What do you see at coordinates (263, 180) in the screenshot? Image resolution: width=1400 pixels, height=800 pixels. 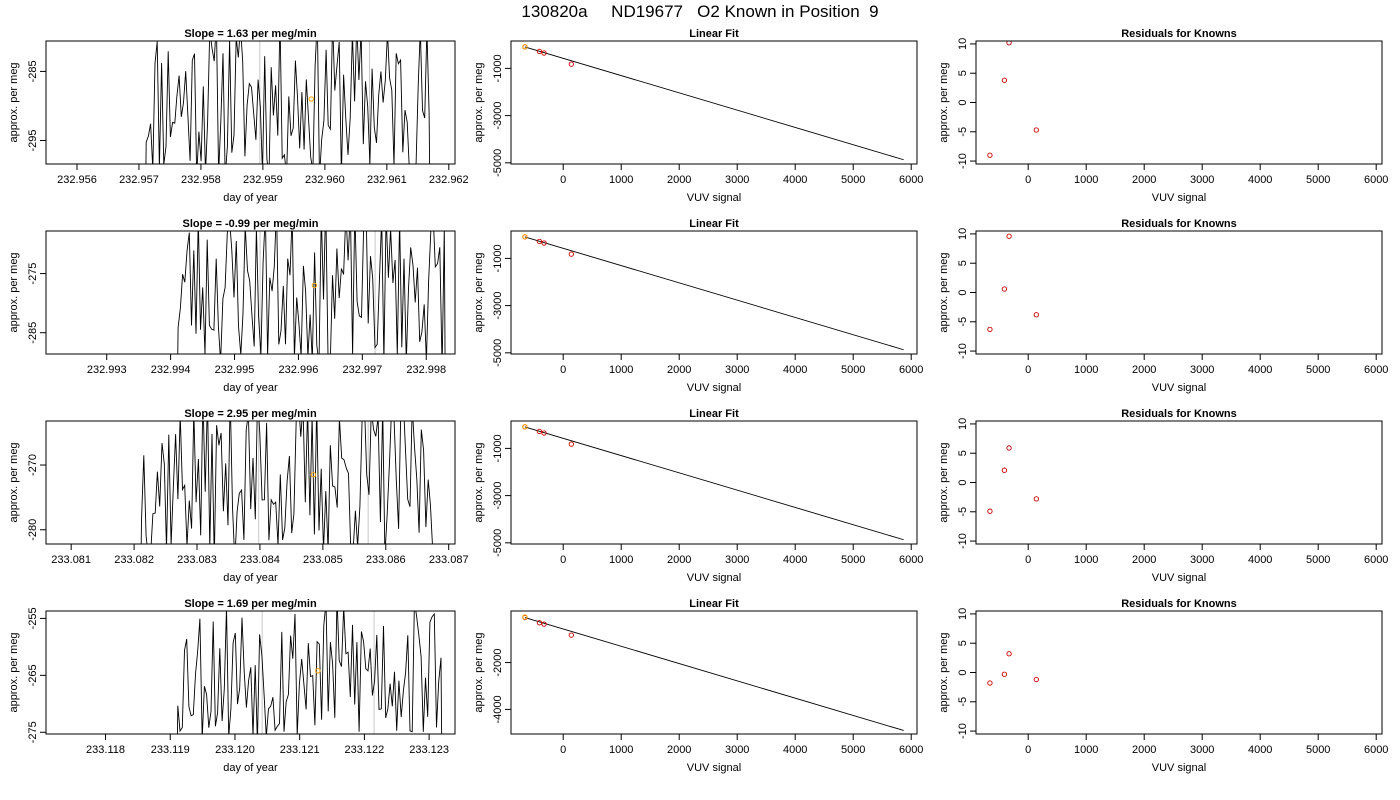 I see `x-tick-label: 232.959` at bounding box center [263, 180].